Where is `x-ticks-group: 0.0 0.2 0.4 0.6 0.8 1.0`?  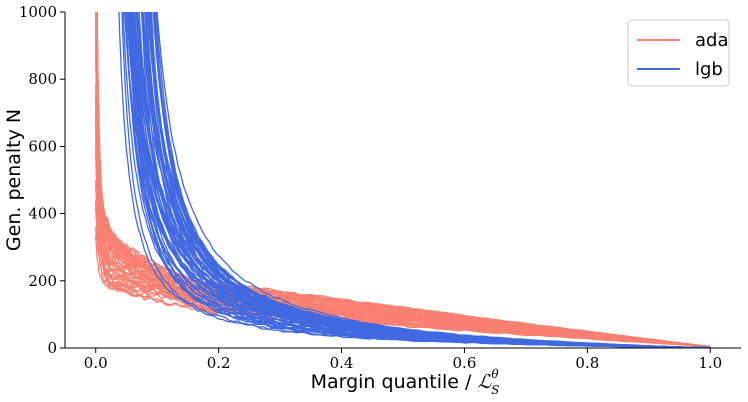 x-ticks-group: 0.0 0.2 0.4 0.6 0.8 1.0 is located at coordinates (403, 360).